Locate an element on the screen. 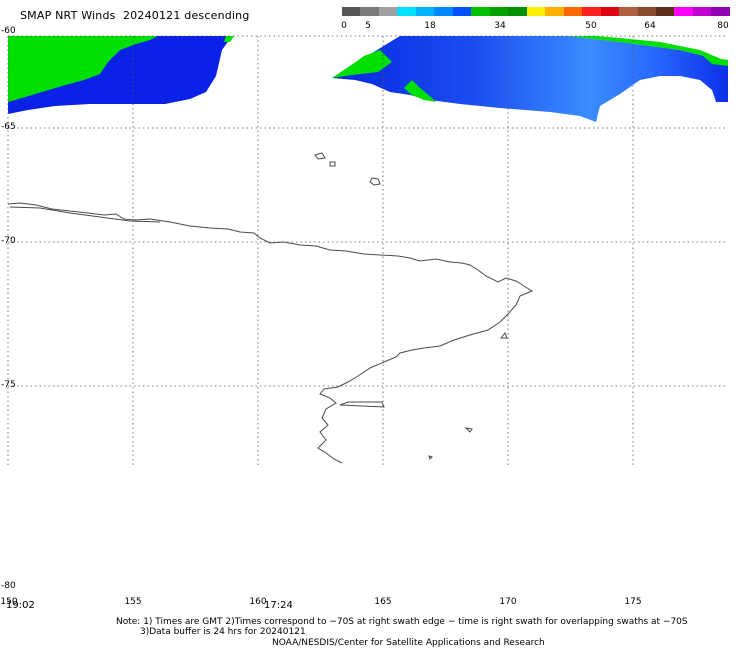  colorbar-tick-label: 18 is located at coordinates (430, 26).